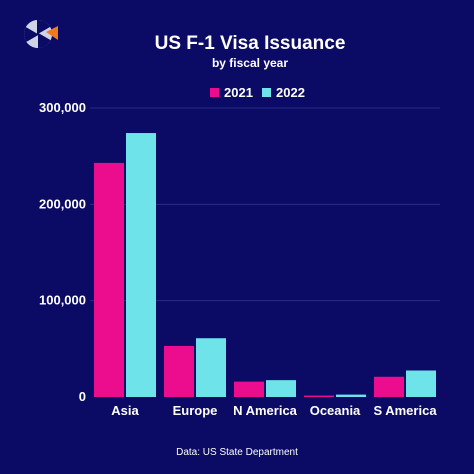 This screenshot has height=474, width=474. I want to click on segmented-circle-logo-icon, so click(41, 34).